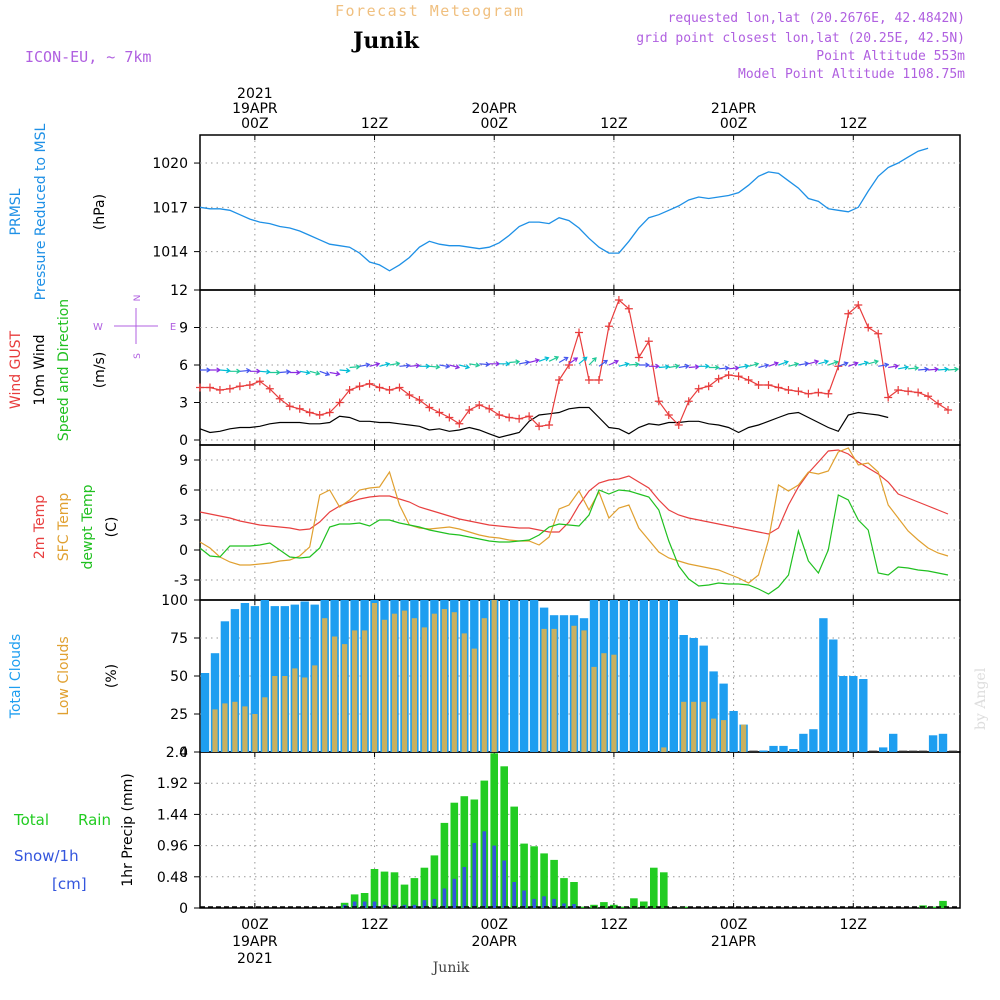  I want to click on y-tick-label: 12, so click(179, 291).